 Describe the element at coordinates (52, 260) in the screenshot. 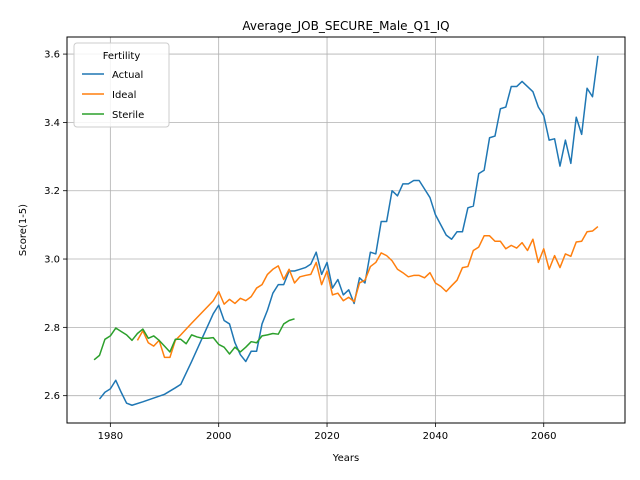

I see `y-tick-label: 3.0` at that location.